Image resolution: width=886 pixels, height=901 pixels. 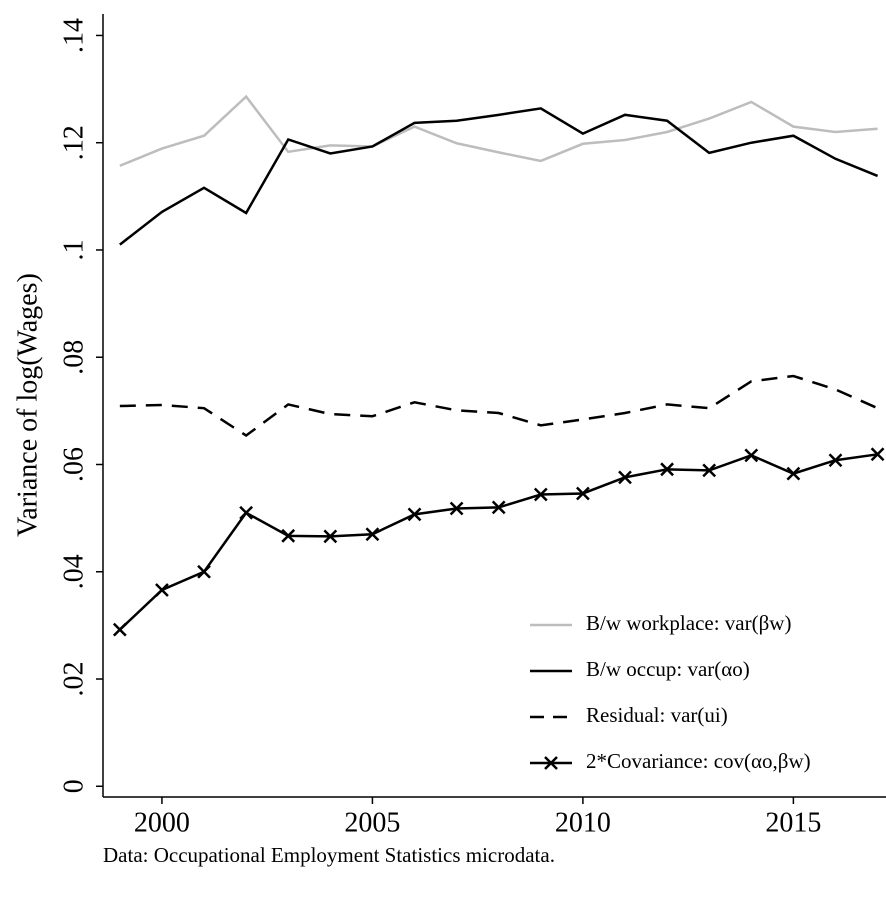 I want to click on legend-marker, so click(x=551, y=763).